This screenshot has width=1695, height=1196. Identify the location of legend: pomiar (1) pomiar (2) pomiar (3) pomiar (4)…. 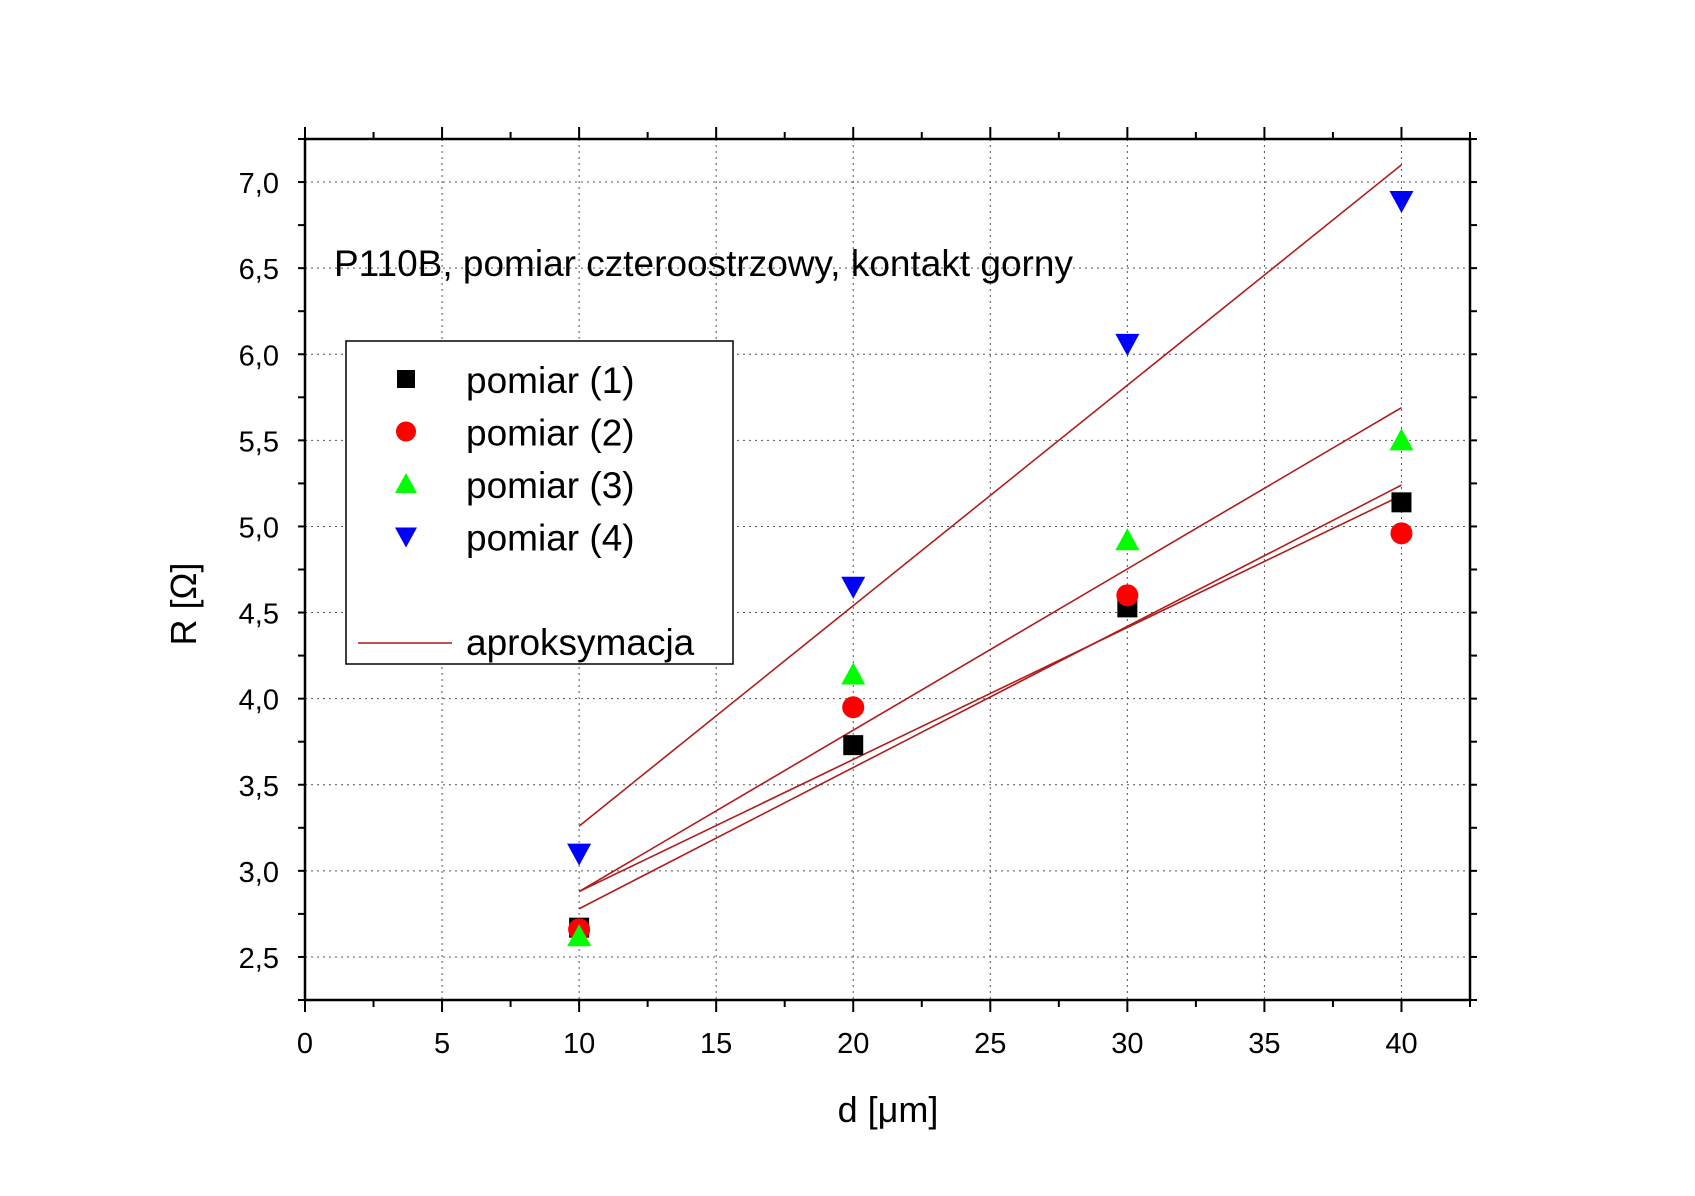
(539, 502).